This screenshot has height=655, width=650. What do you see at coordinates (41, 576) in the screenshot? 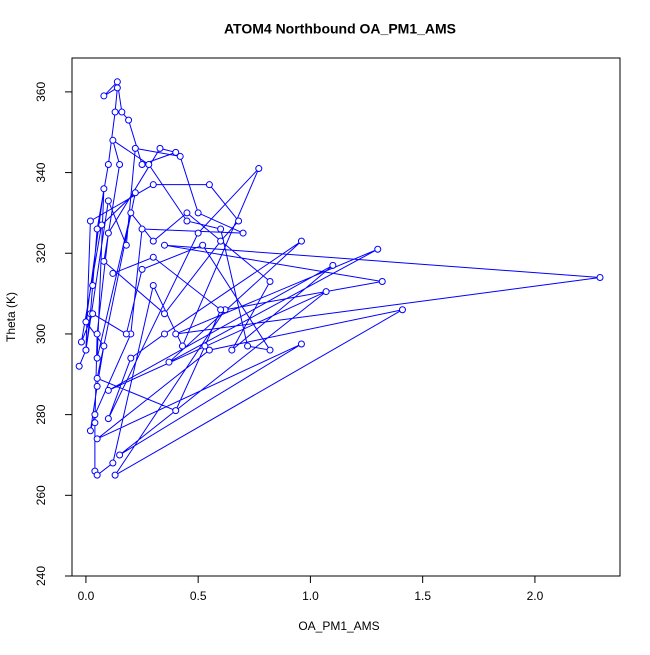
I see `y-tick-label: 240` at bounding box center [41, 576].